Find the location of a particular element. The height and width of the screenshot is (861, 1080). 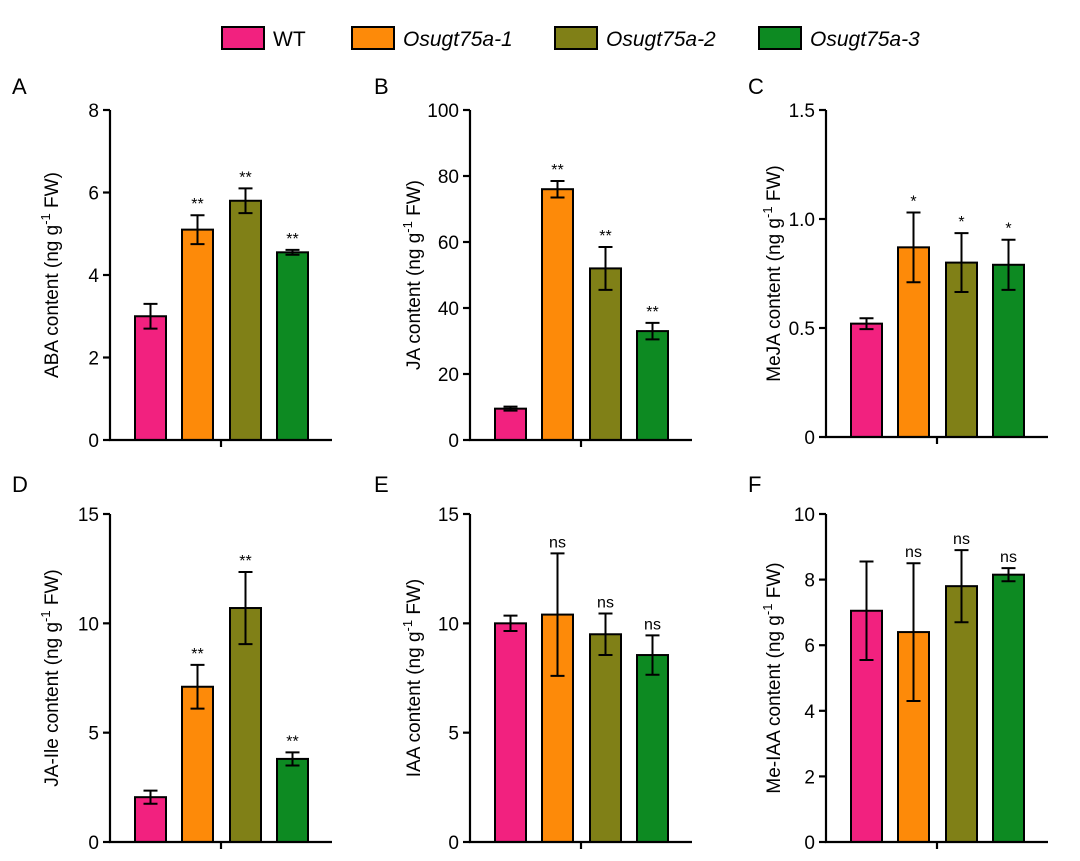

sig-label-B-1: ** is located at coordinates (557, 170).